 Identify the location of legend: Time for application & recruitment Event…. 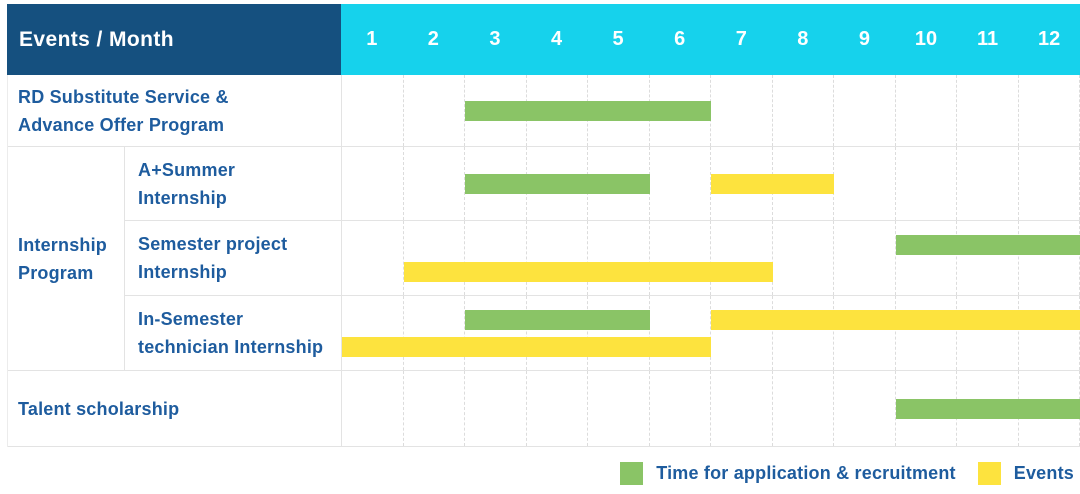
(847, 473).